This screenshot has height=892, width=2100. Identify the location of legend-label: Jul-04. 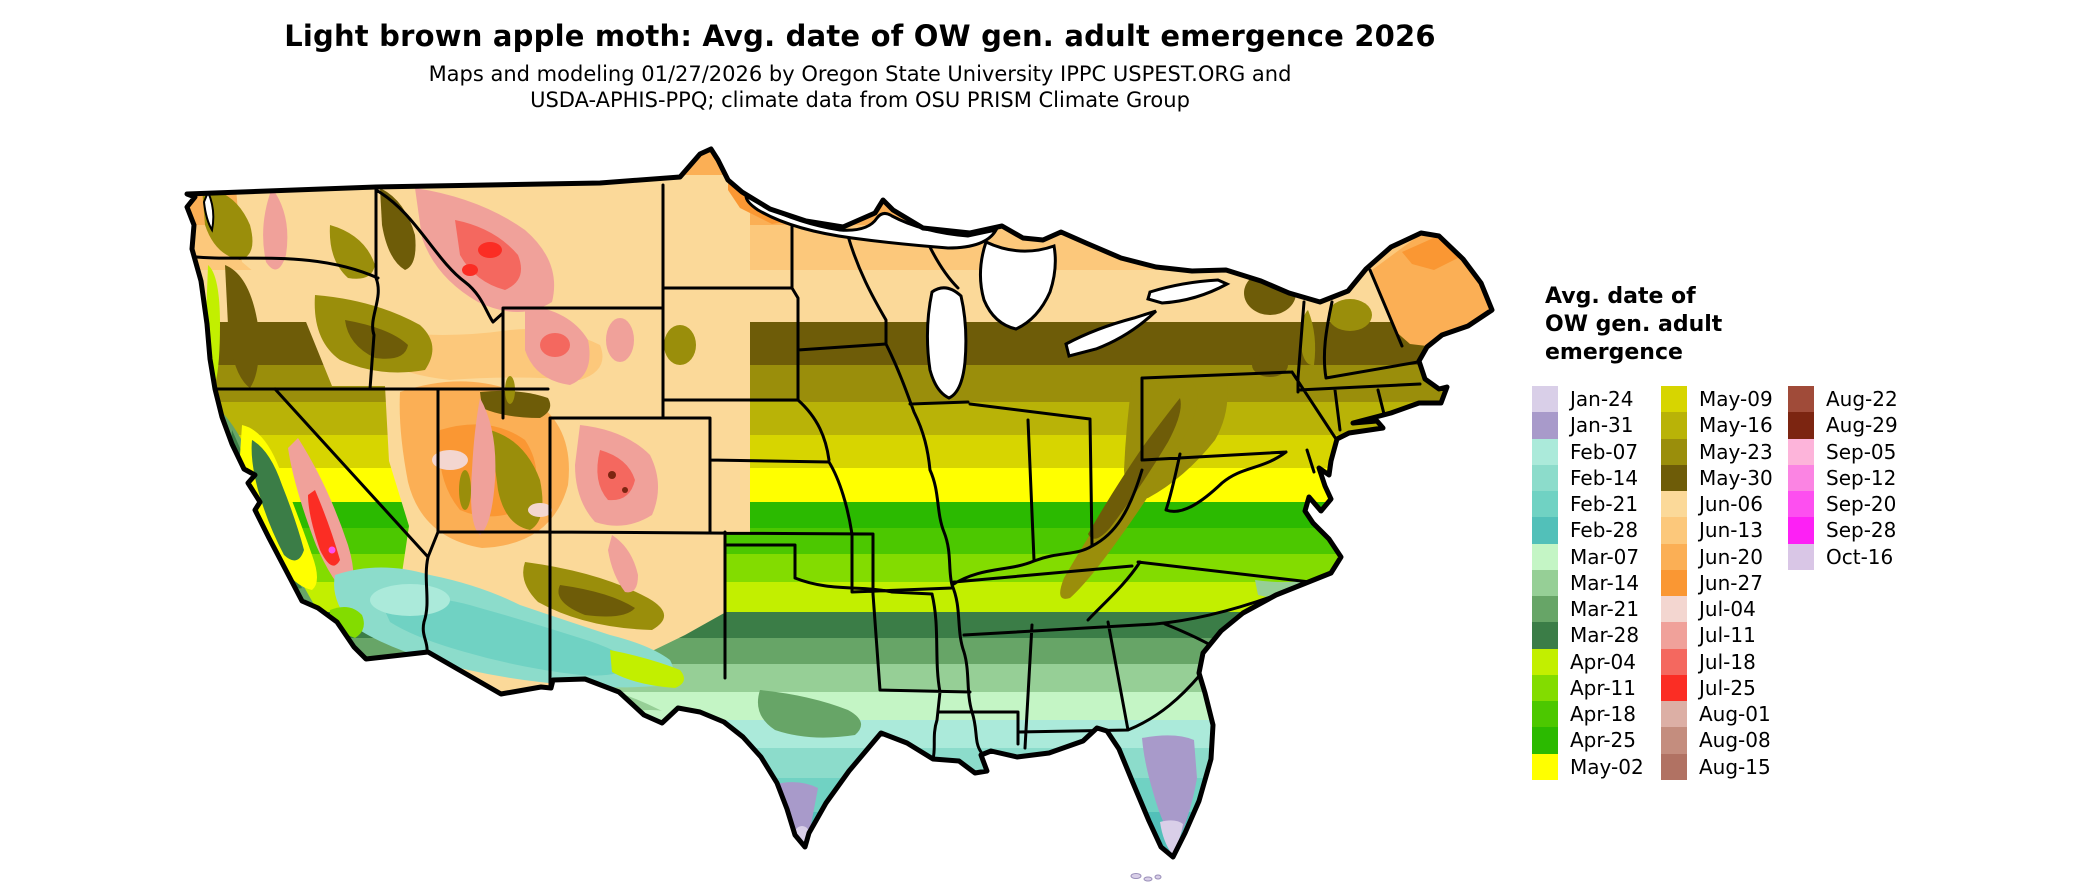
(1727, 609).